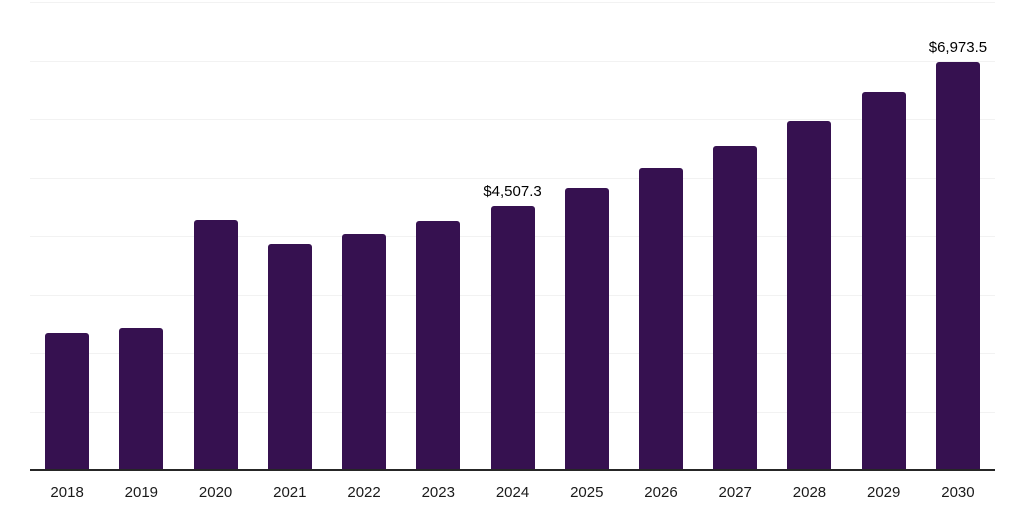 The image size is (1024, 512). I want to click on bar-slot-2029, so click(884, 236).